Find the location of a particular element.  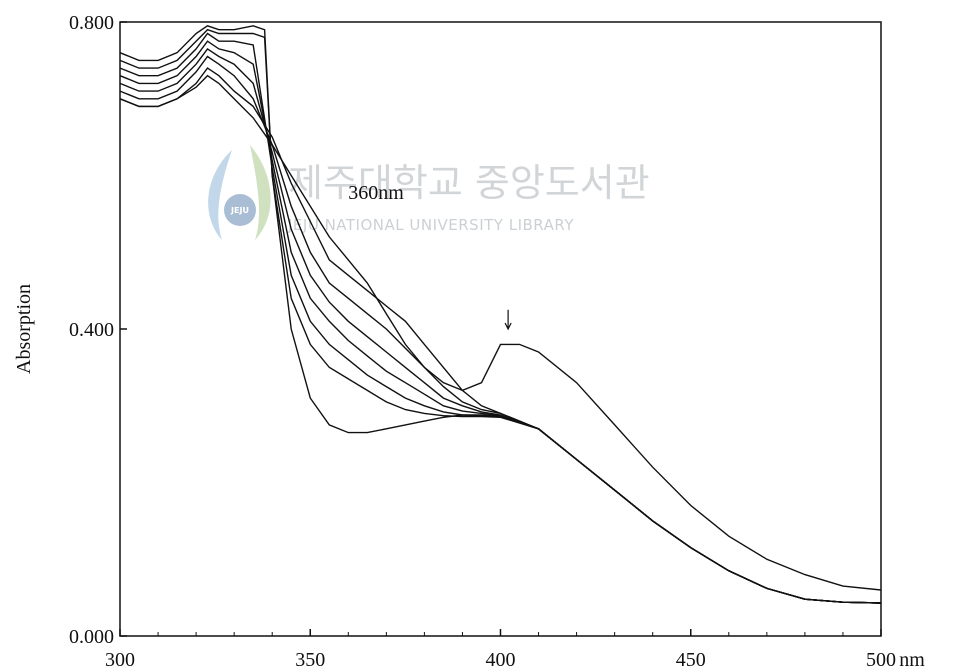

y-axis-title: Absorption is located at coordinates (24, 329).